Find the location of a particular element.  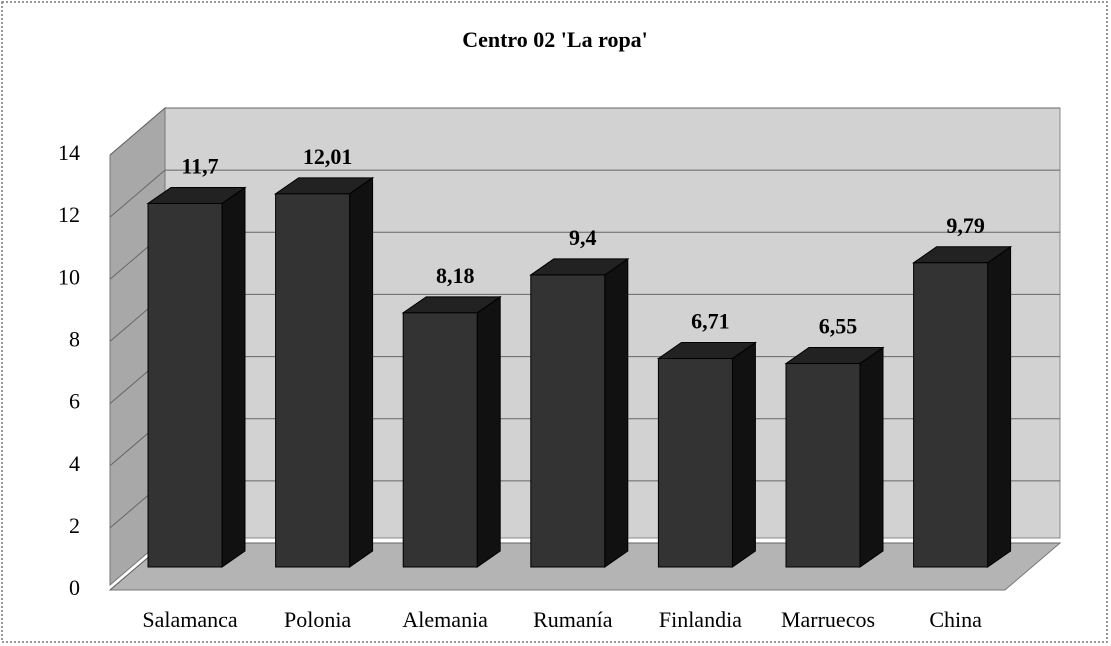

x-tick-label: China is located at coordinates (955, 619).